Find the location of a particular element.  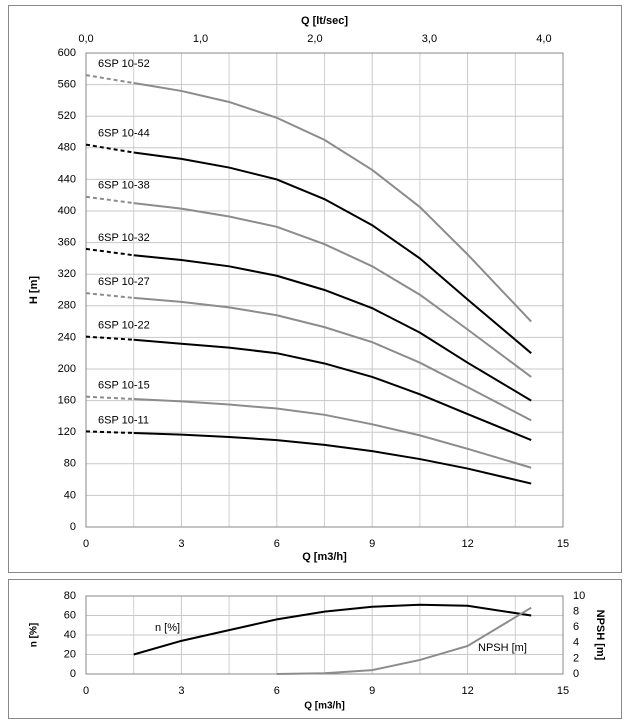

y-tick-label: 160 is located at coordinates (67, 401).